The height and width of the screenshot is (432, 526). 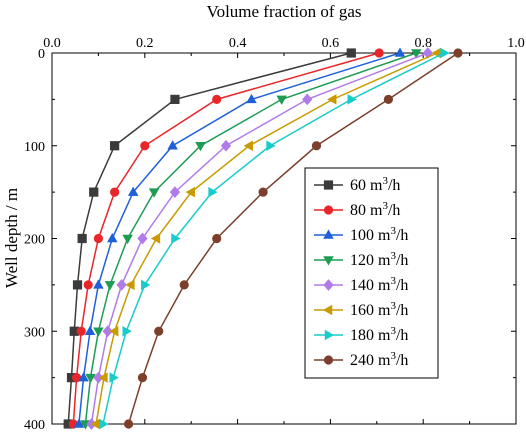 I want to click on y-axis-title: Well depth / m, so click(x=11, y=238).